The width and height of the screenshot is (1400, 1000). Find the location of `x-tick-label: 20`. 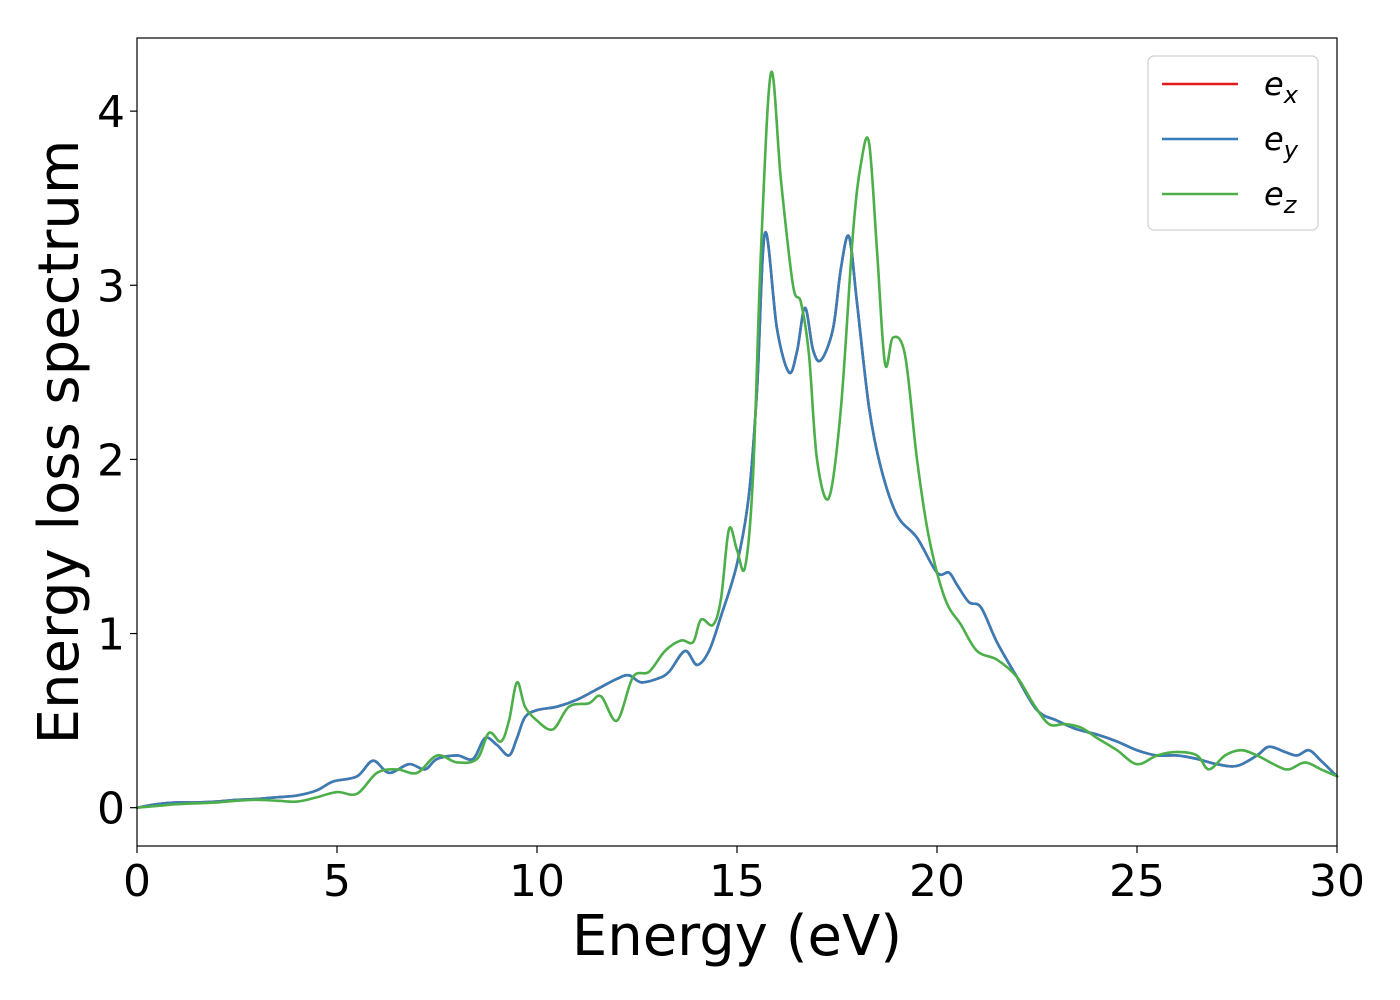

x-tick-label: 20 is located at coordinates (937, 881).